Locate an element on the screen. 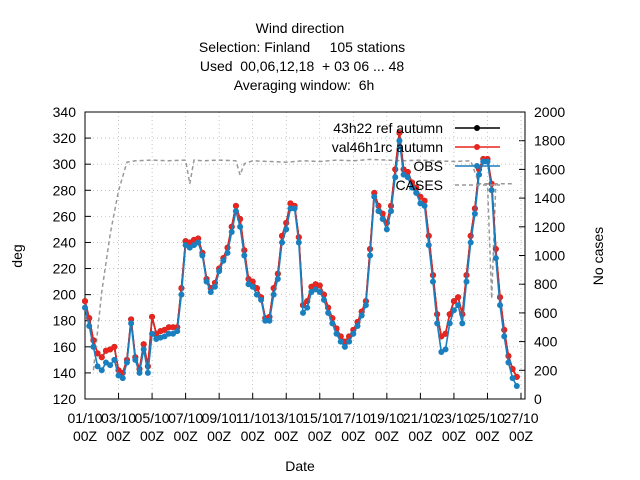 This screenshot has width=640, height=480. x-tick-label: 23/10 00Z is located at coordinates (454, 427).